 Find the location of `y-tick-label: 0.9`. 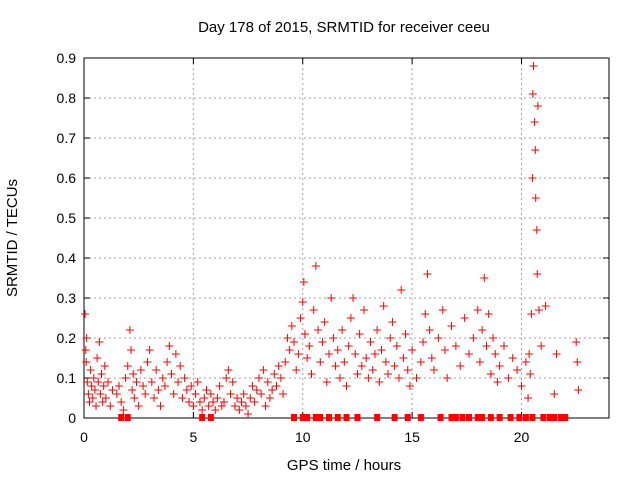

y-tick-label: 0.9 is located at coordinates (67, 58).